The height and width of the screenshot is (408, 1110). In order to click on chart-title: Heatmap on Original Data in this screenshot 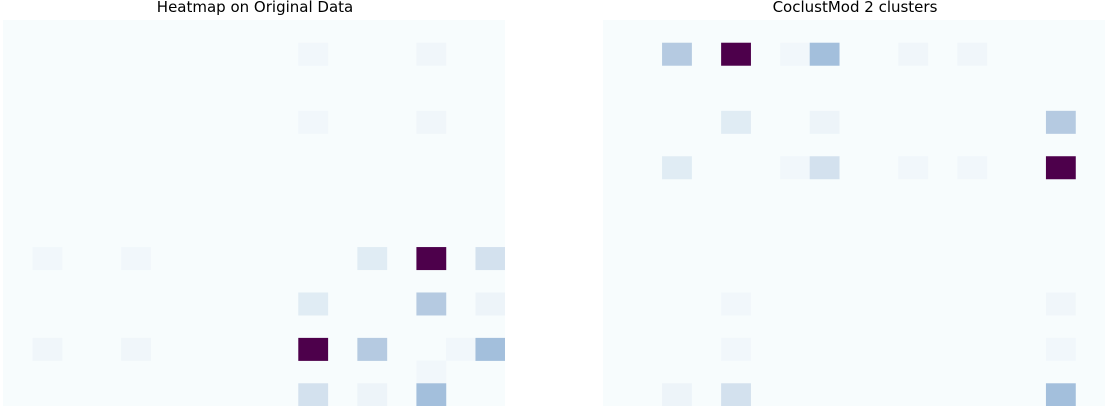, I will do `click(255, 8)`.